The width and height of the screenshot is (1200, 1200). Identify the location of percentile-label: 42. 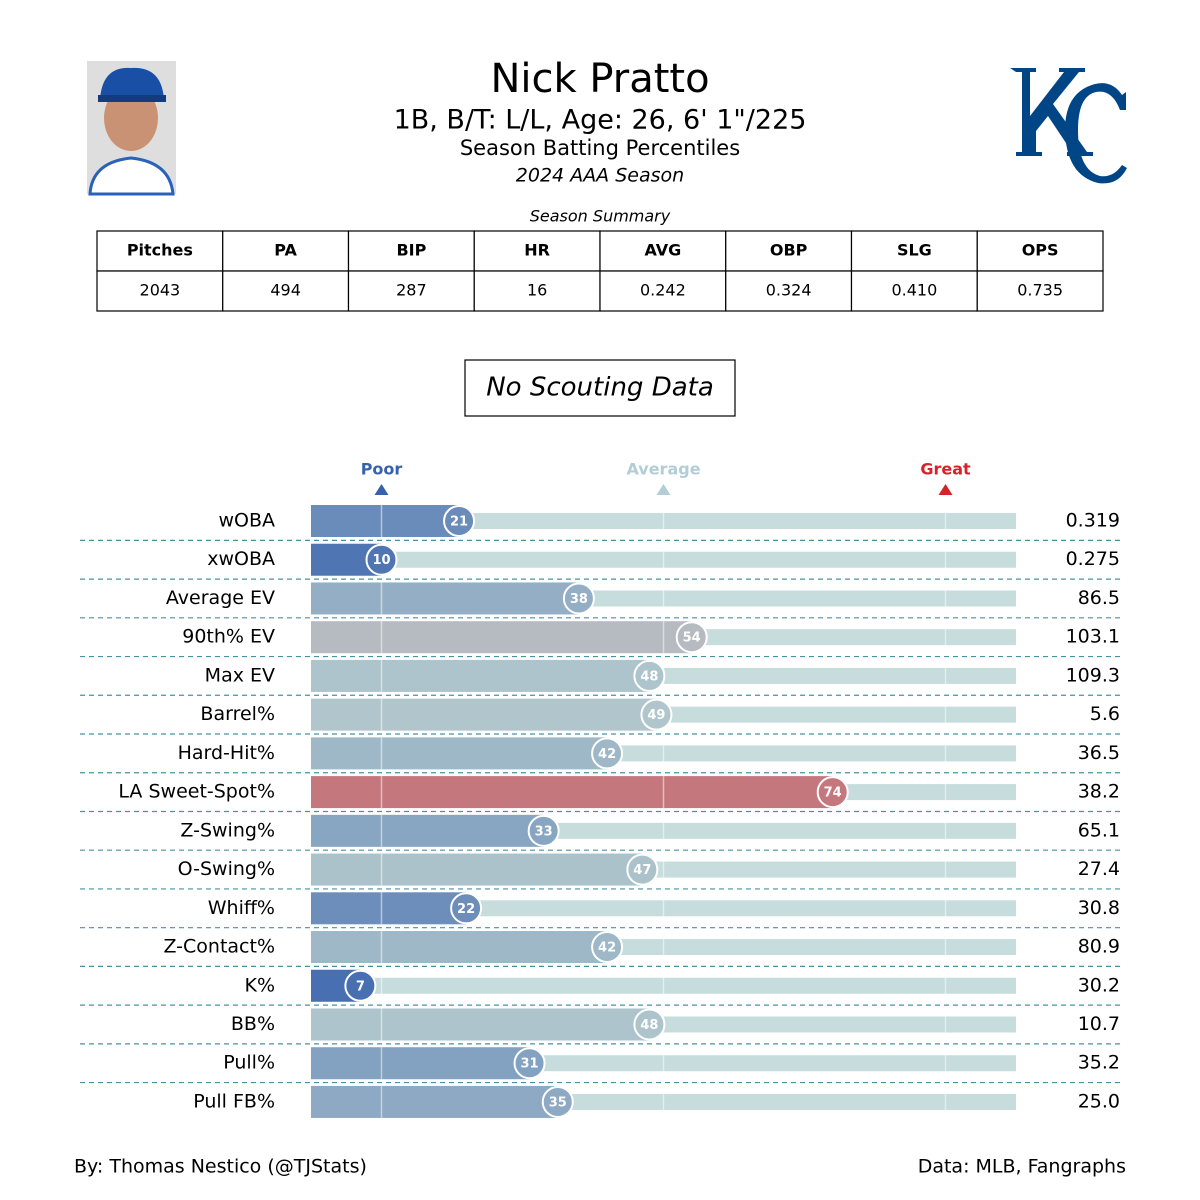
(607, 948).